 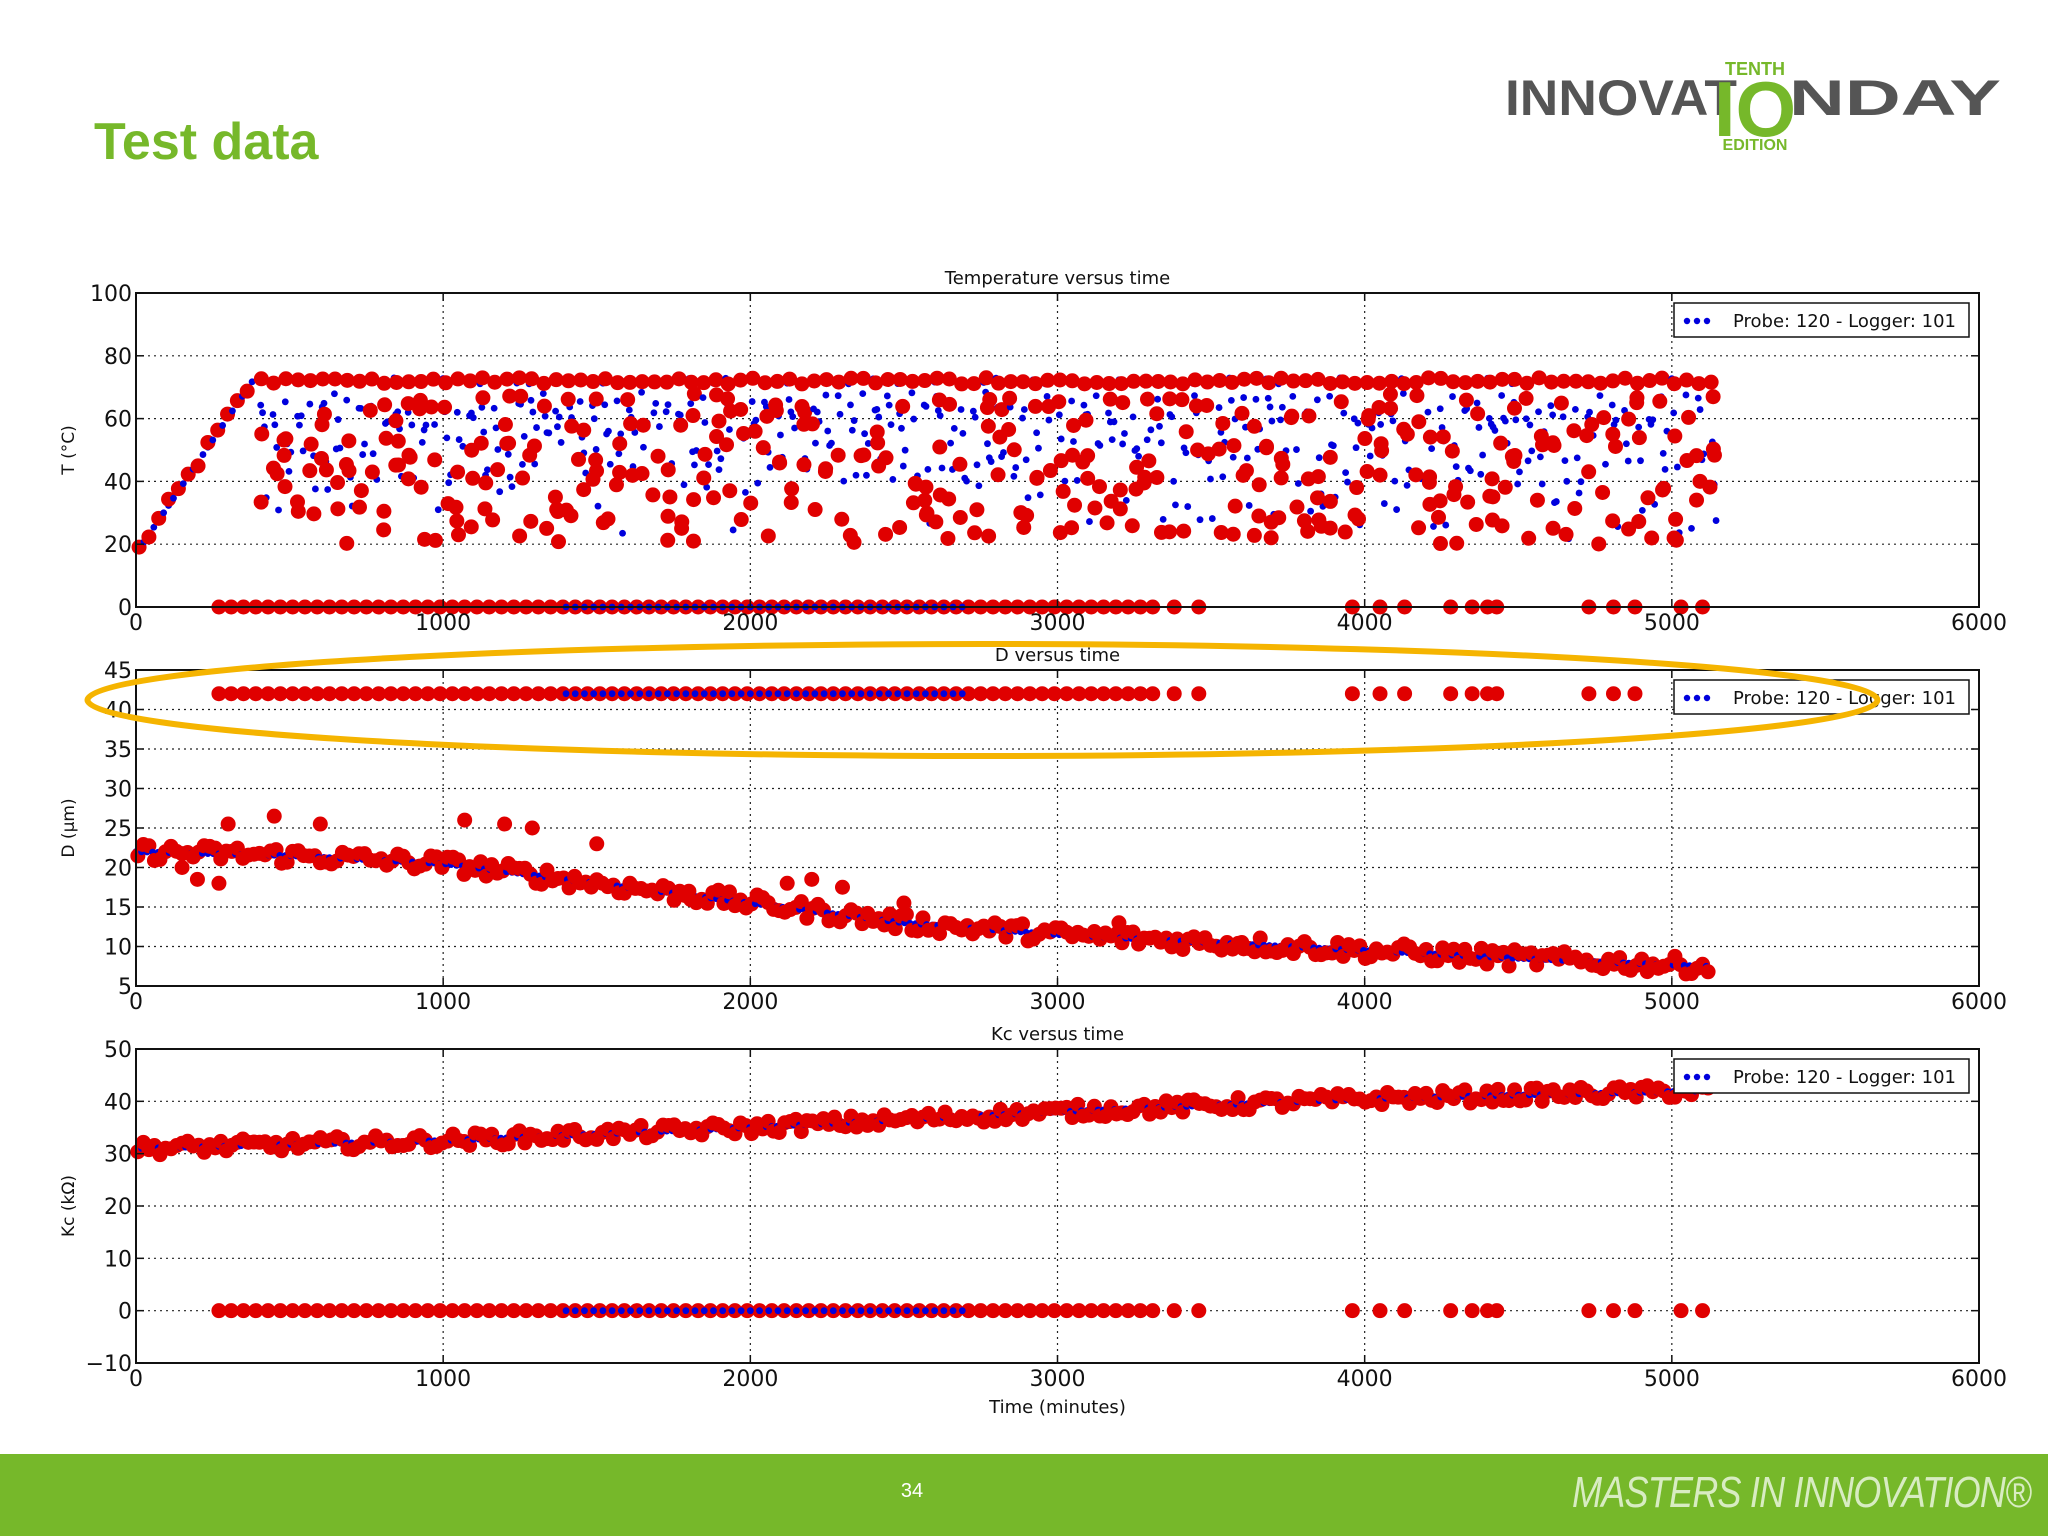 What do you see at coordinates (1697, 1077) in the screenshot?
I see `legend-marker` at bounding box center [1697, 1077].